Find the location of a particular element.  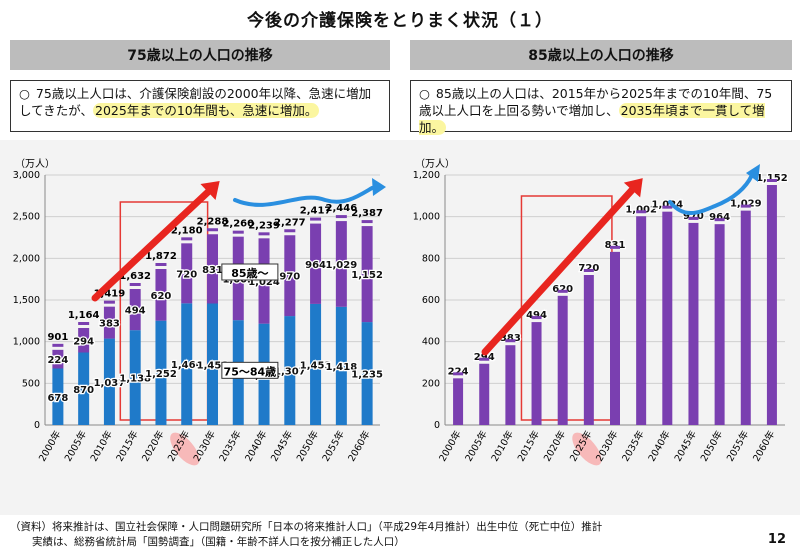

data-label: 494 is located at coordinates (536, 315).